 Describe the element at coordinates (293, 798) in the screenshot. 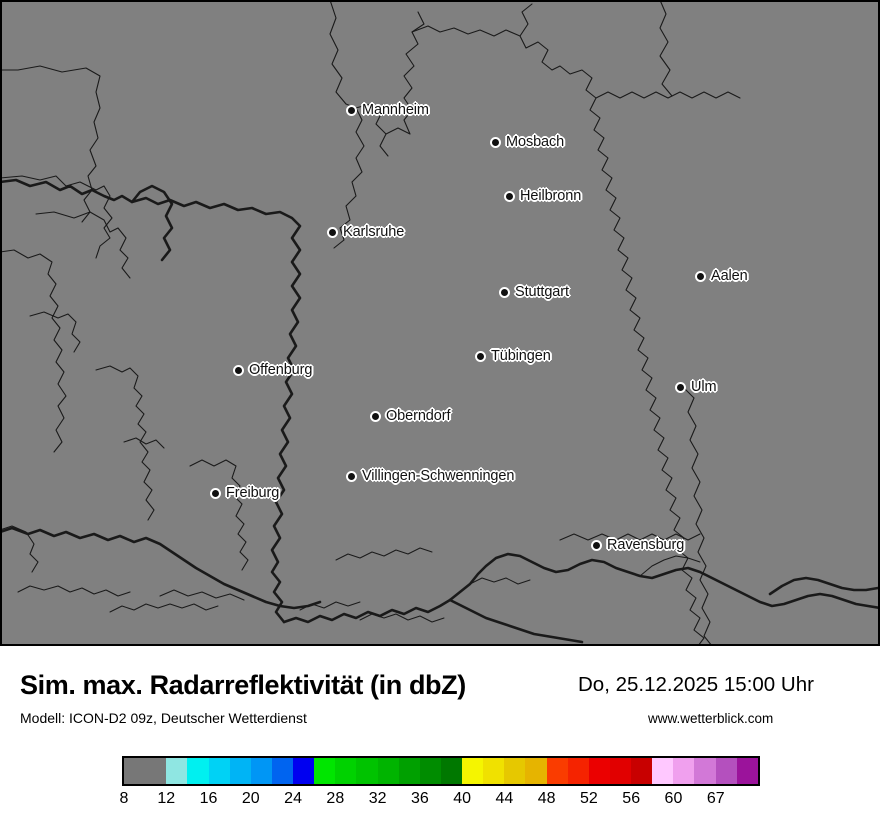

I see `colorbar-tick: 24` at that location.